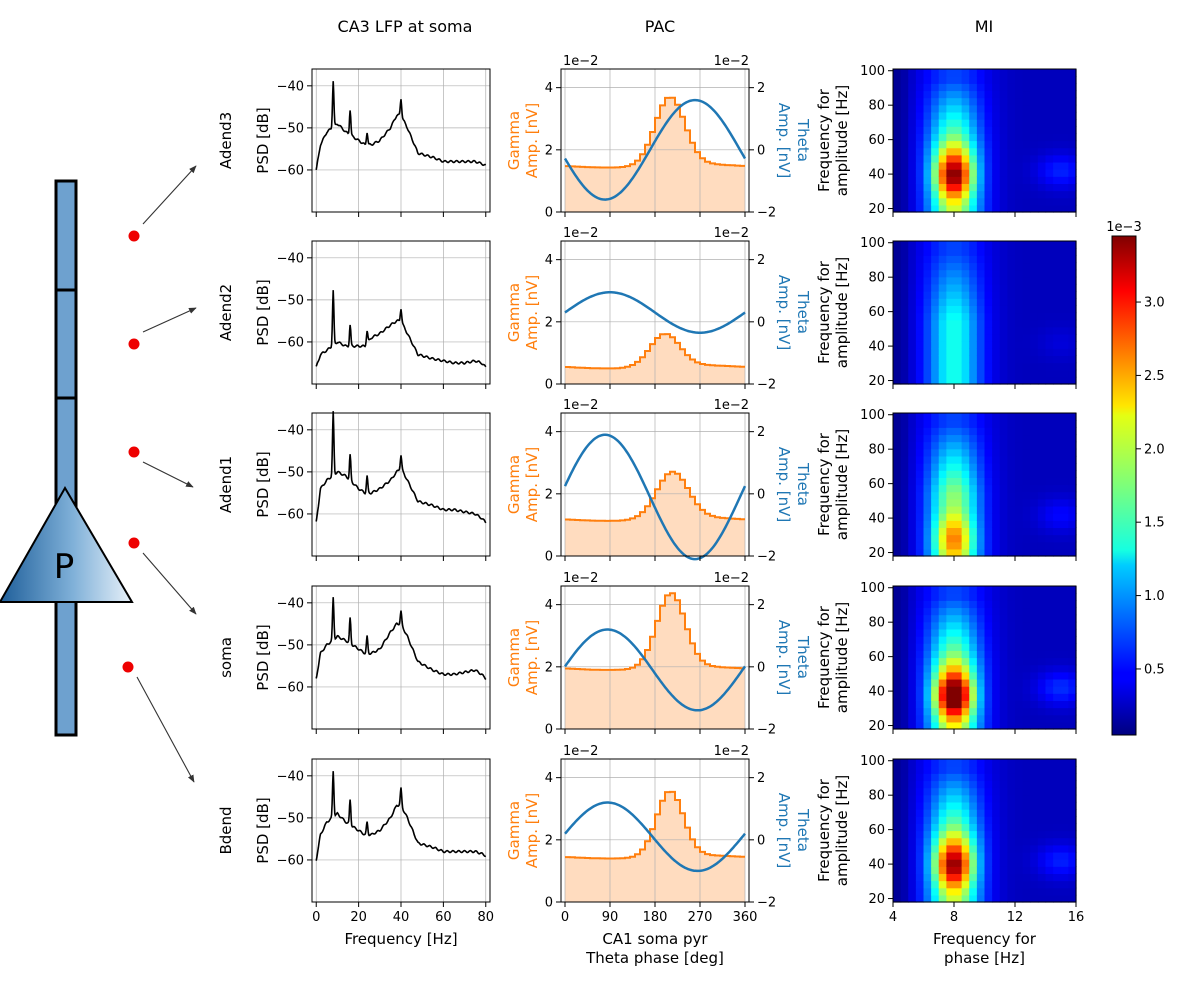 This screenshot has height=982, width=1177. Describe the element at coordinates (731, 405) in the screenshot. I see `pac-right-scale: 1e−2` at that location.